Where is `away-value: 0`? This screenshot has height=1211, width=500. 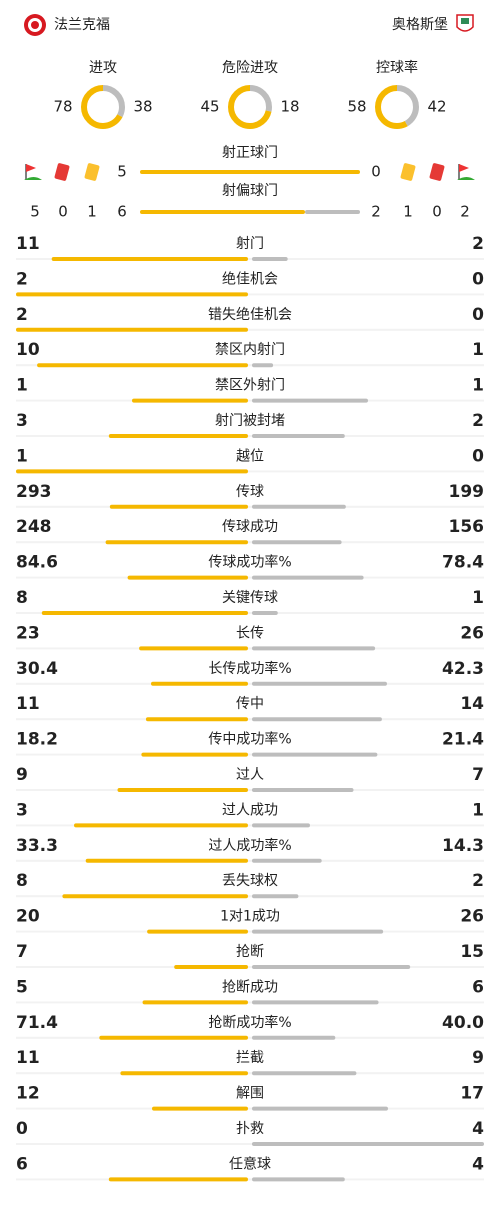 away-value: 0 is located at coordinates (478, 456).